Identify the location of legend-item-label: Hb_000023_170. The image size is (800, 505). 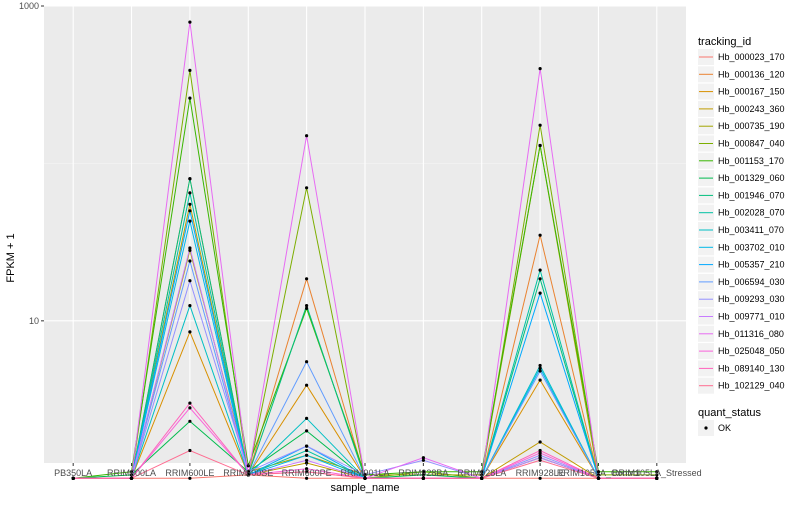
(751, 57).